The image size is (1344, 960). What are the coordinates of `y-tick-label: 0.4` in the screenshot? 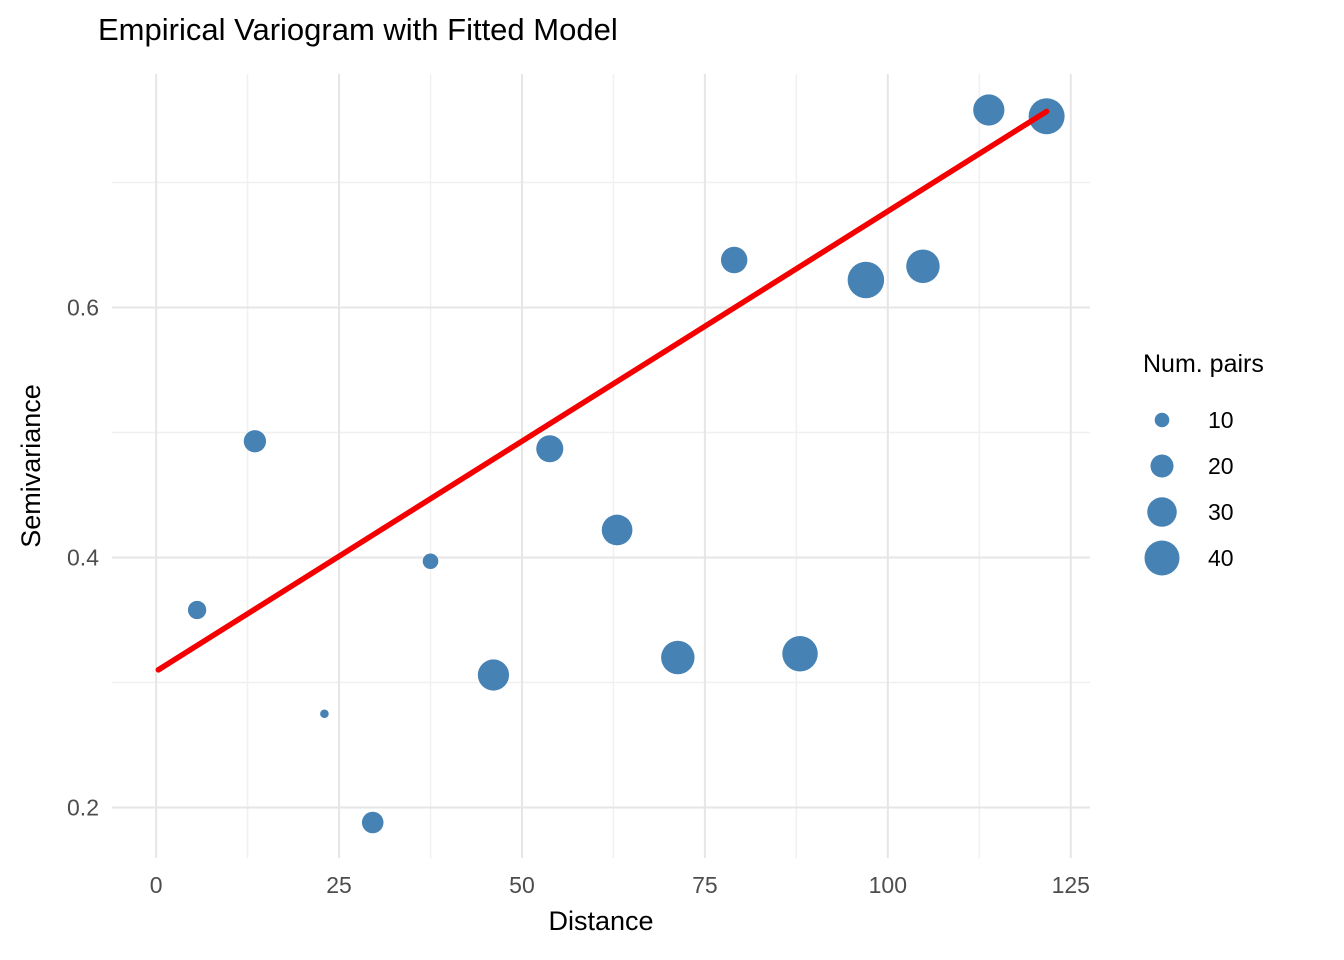 It's located at (83, 558).